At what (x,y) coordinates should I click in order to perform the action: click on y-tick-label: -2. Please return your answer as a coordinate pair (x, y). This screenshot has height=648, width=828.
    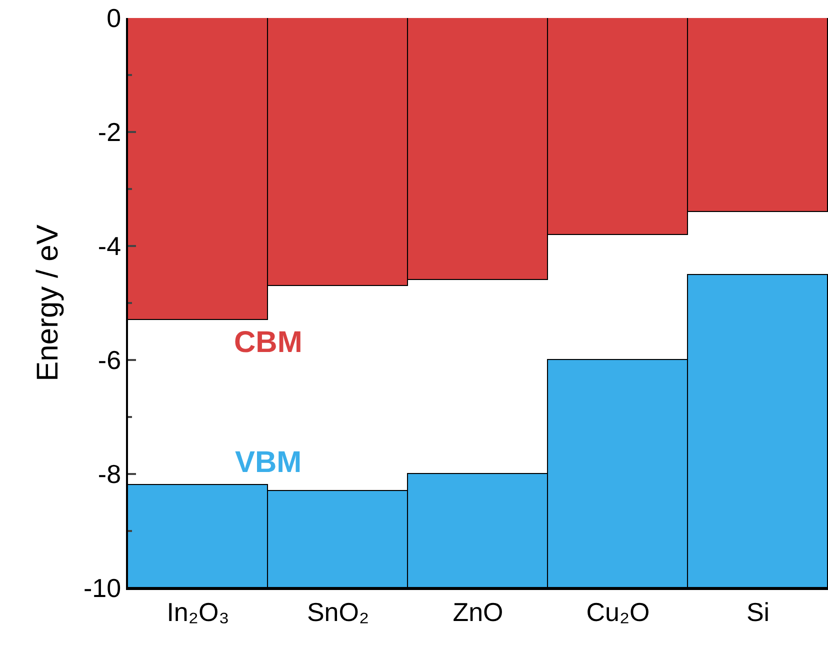
    Looking at the image, I should click on (110, 132).